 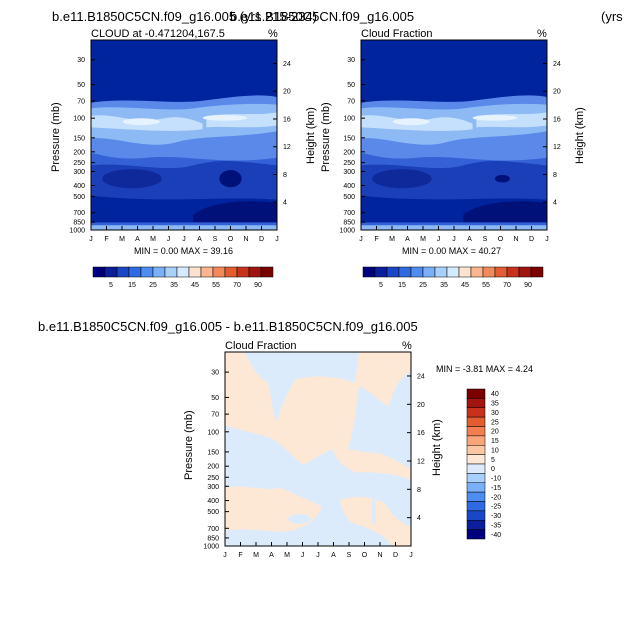 I want to click on panel1-colorbar-label: 5, so click(x=111, y=285).